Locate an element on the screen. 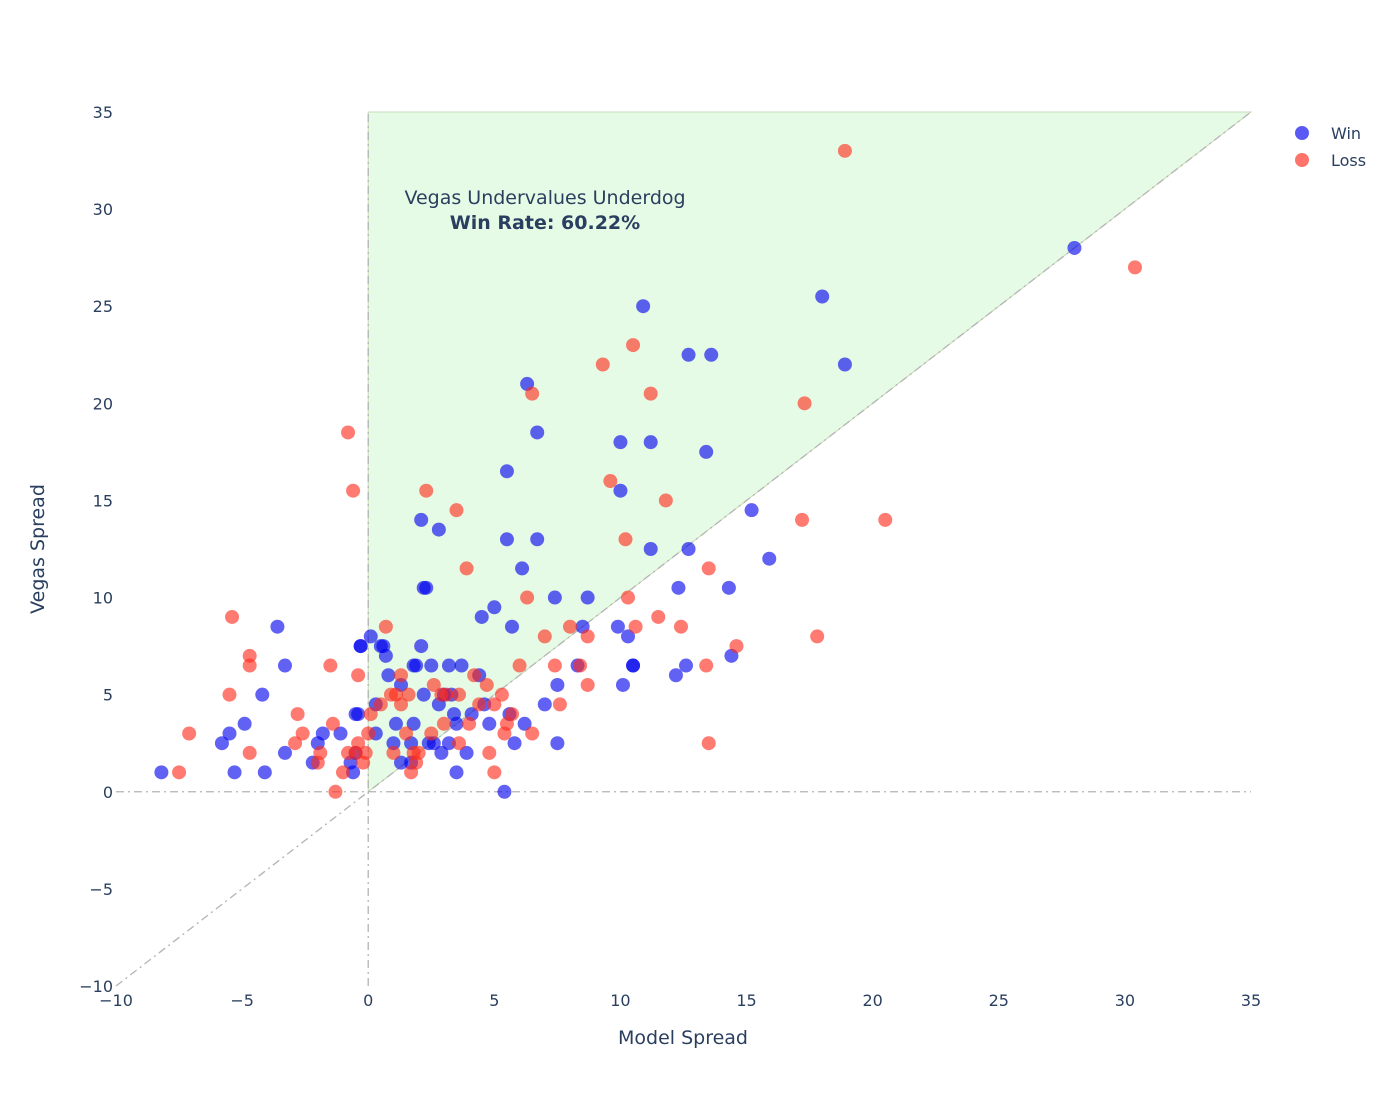 This screenshot has width=1400, height=1097. y-tick-label: 30 is located at coordinates (103, 209).